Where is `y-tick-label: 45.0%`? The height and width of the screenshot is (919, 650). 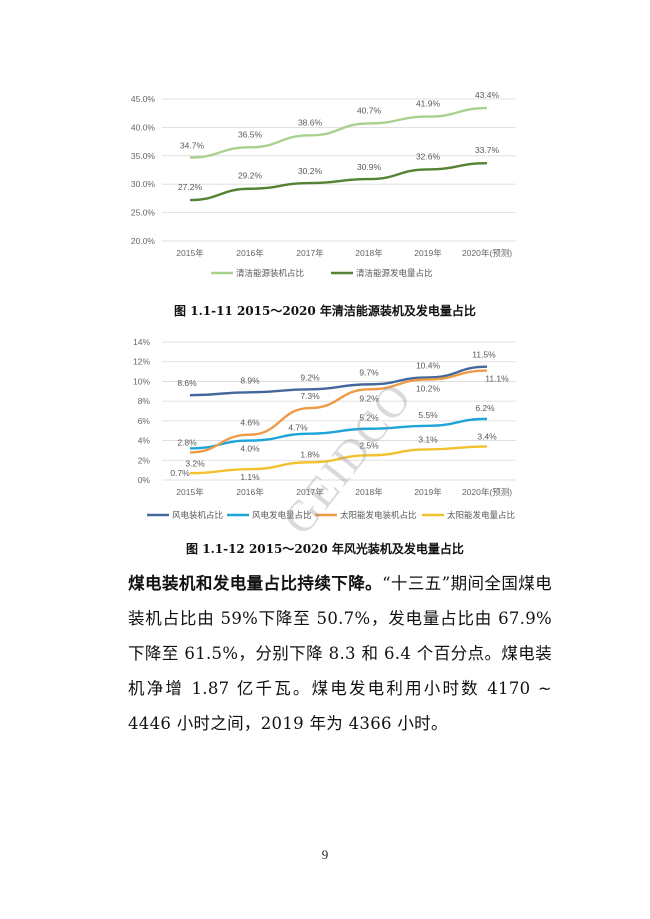
y-tick-label: 45.0% is located at coordinates (143, 99).